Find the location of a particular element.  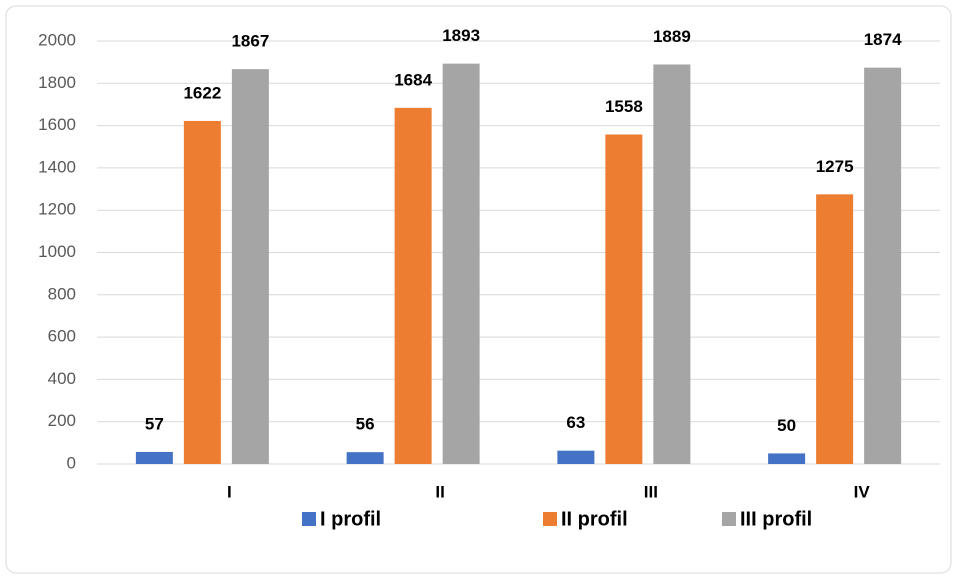

data-label: 63 is located at coordinates (575, 422).